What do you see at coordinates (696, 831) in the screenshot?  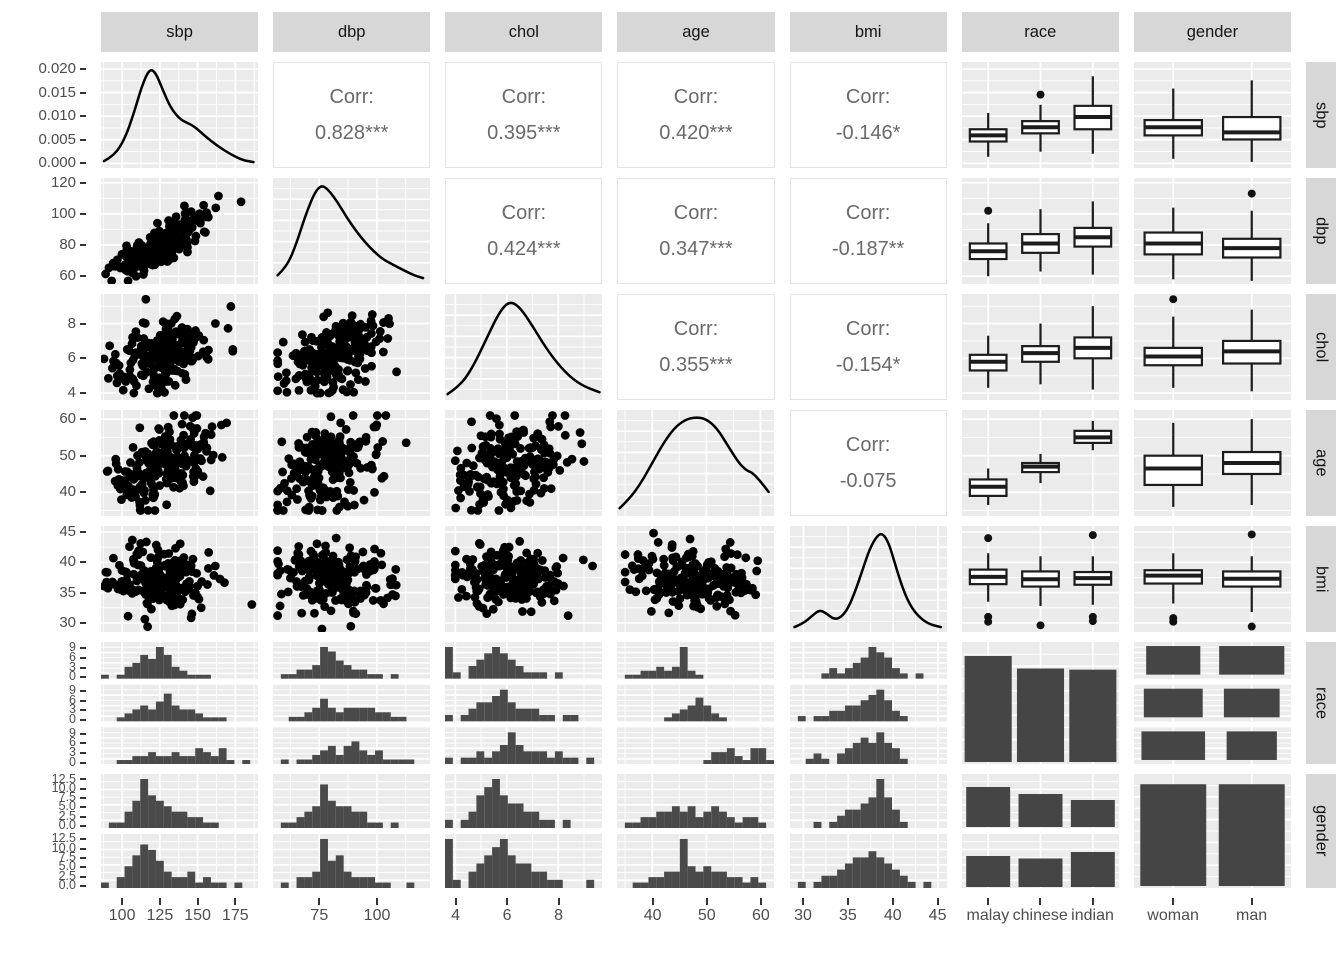 I see `panel-gender-age-histogram` at bounding box center [696, 831].